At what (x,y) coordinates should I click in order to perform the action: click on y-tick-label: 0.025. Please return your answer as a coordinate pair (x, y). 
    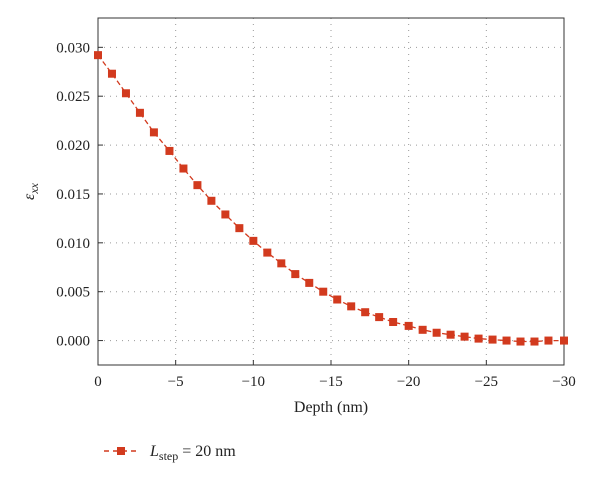
    Looking at the image, I should click on (73, 97).